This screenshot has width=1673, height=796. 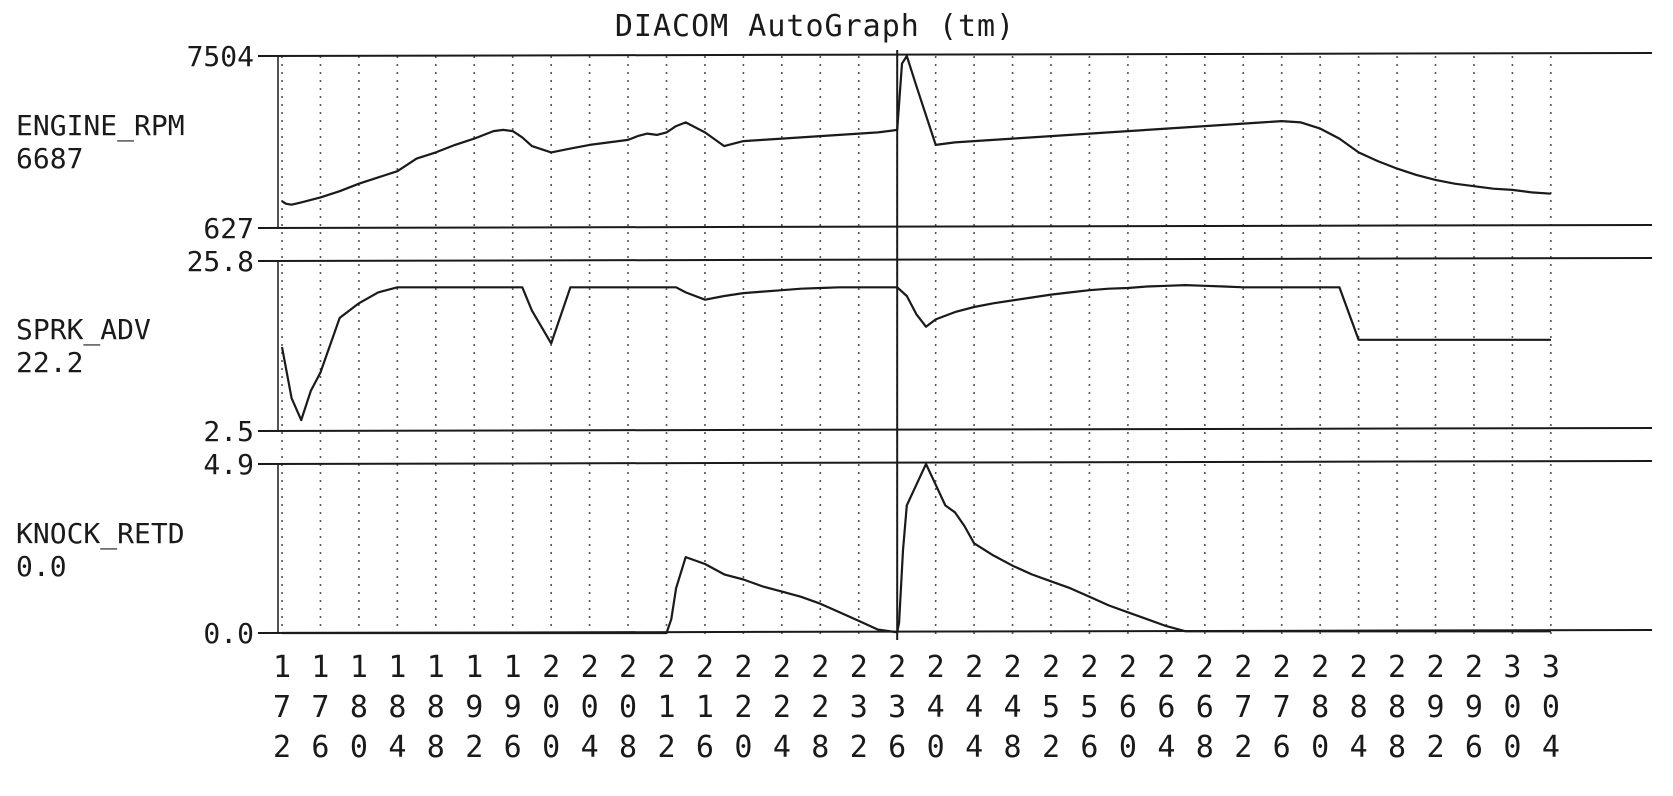 What do you see at coordinates (41, 566) in the screenshot?
I see `cursor-value: 0.0` at bounding box center [41, 566].